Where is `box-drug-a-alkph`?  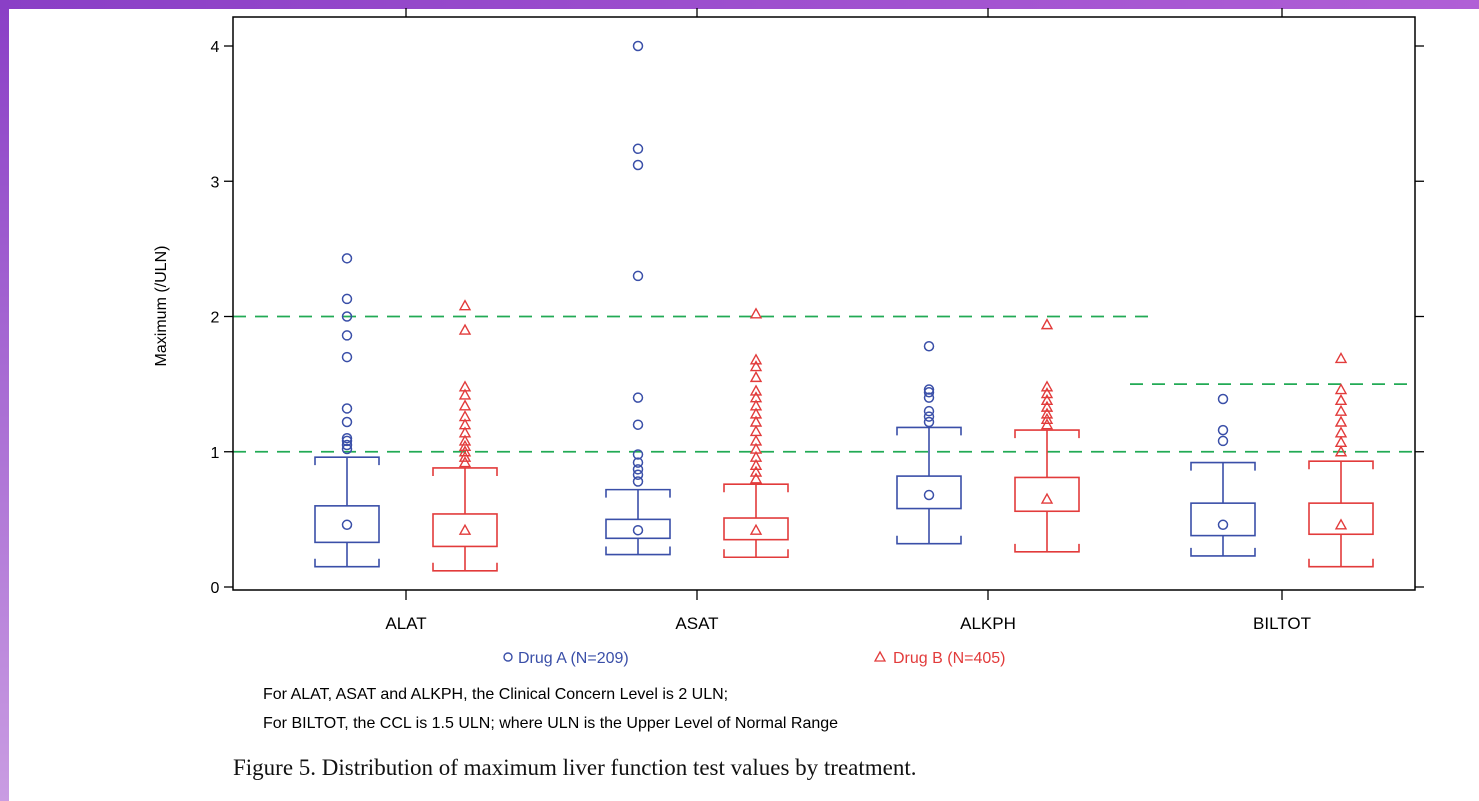 box-drug-a-alkph is located at coordinates (929, 443).